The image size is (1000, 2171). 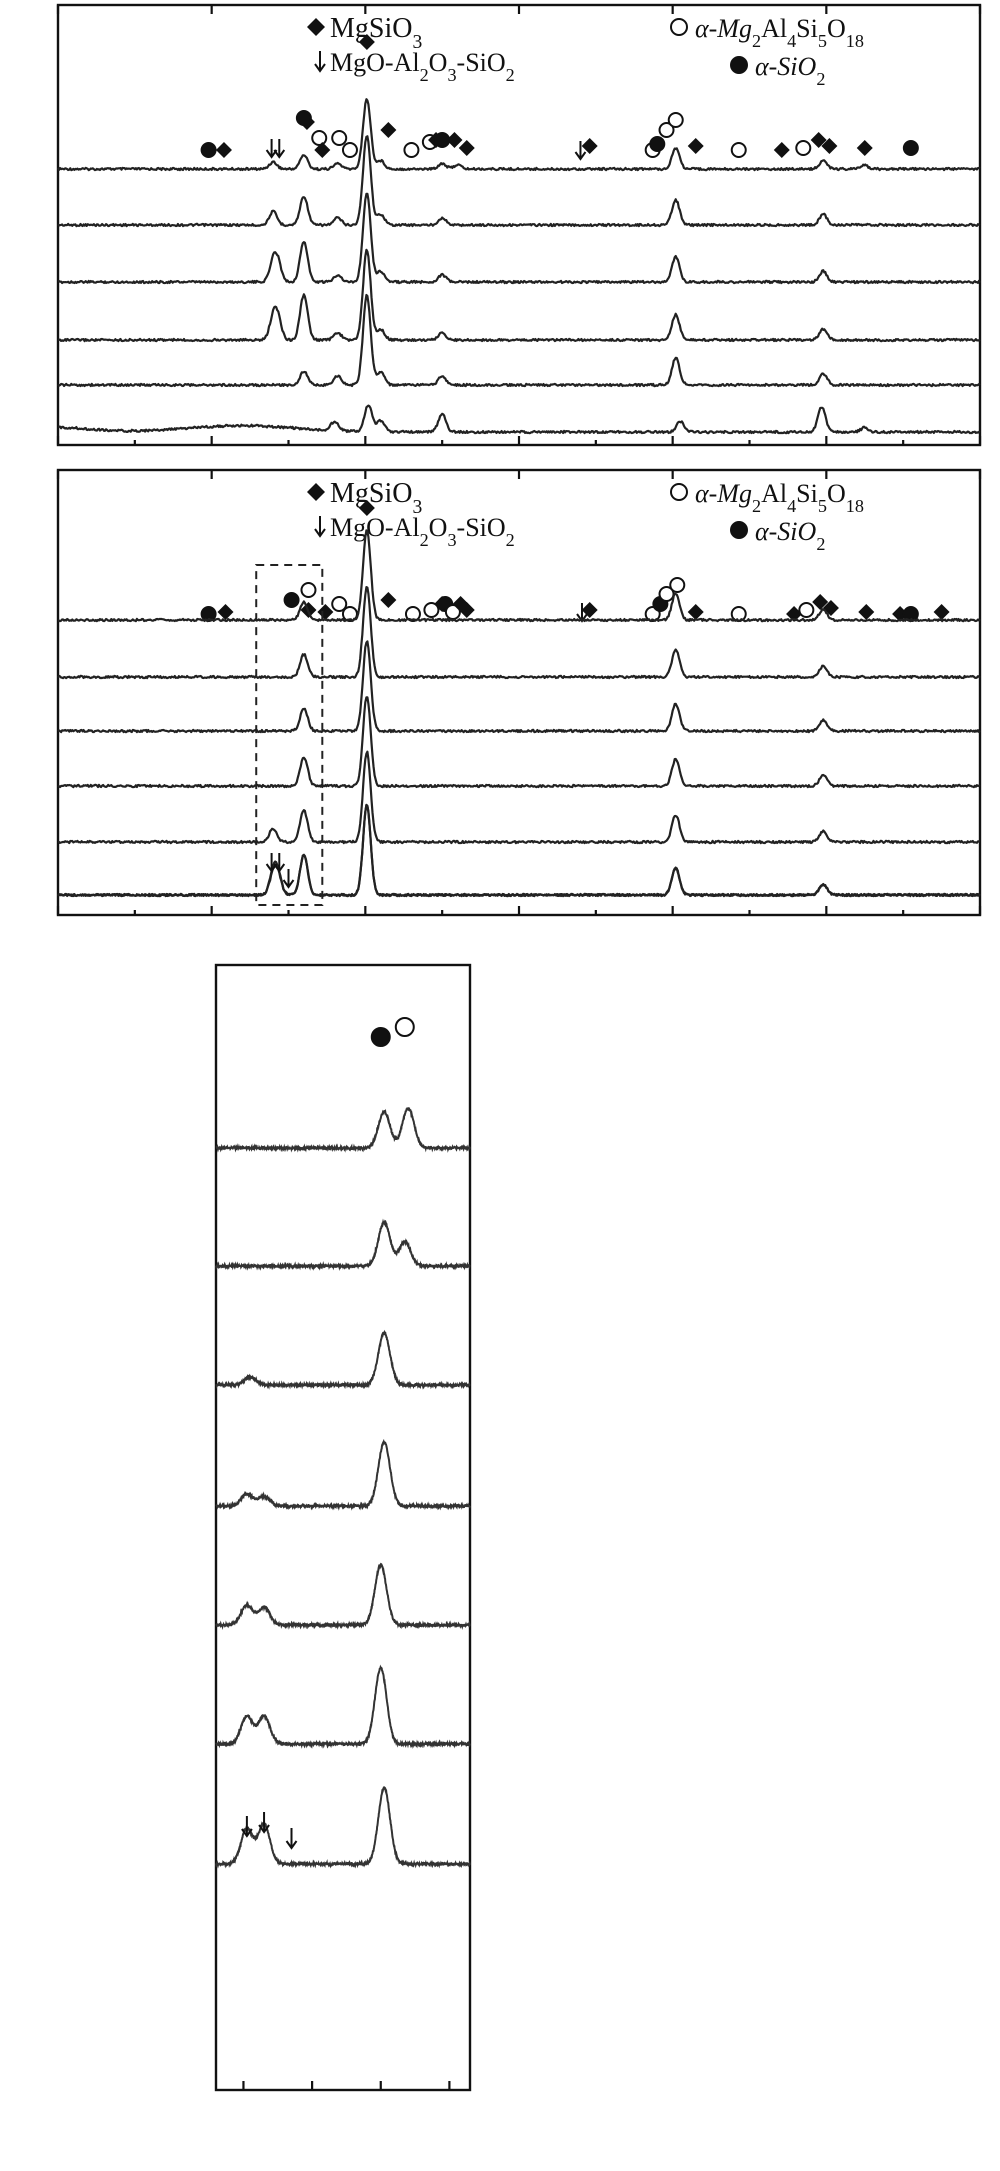 I want to click on legend-arrow-icon, so click(x=320, y=62).